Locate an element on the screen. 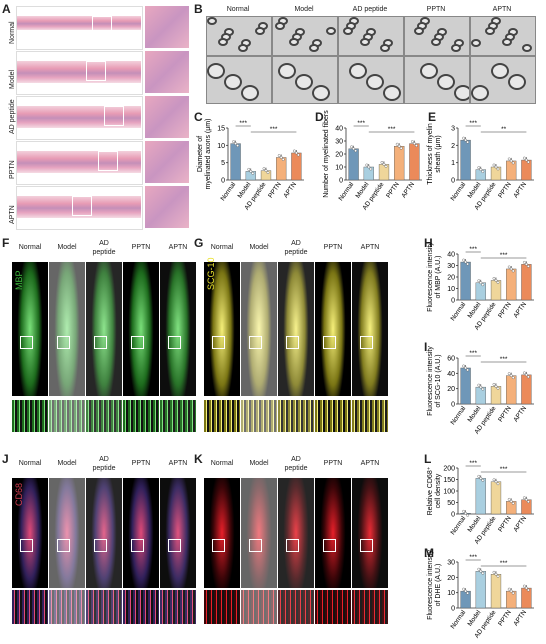 Image resolution: width=546 pixels, height=644 pixels. stain-label: CD68 is located at coordinates (19, 494).